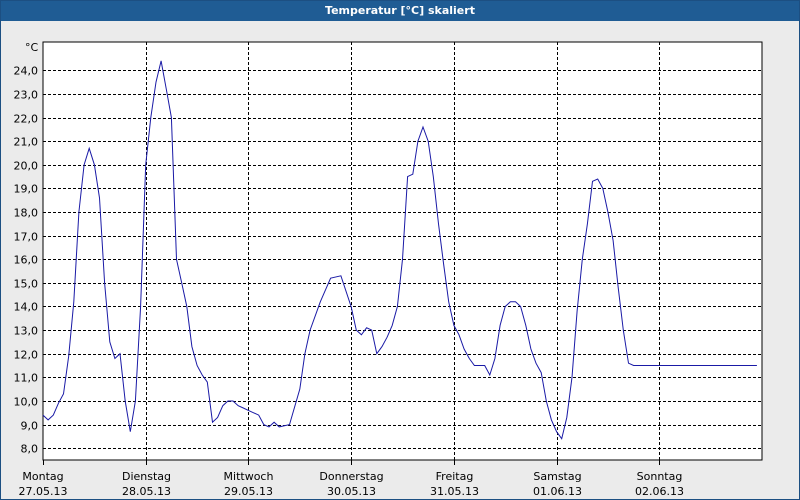 The height and width of the screenshot is (500, 800). I want to click on y-tick-label: 9,0, so click(30, 426).